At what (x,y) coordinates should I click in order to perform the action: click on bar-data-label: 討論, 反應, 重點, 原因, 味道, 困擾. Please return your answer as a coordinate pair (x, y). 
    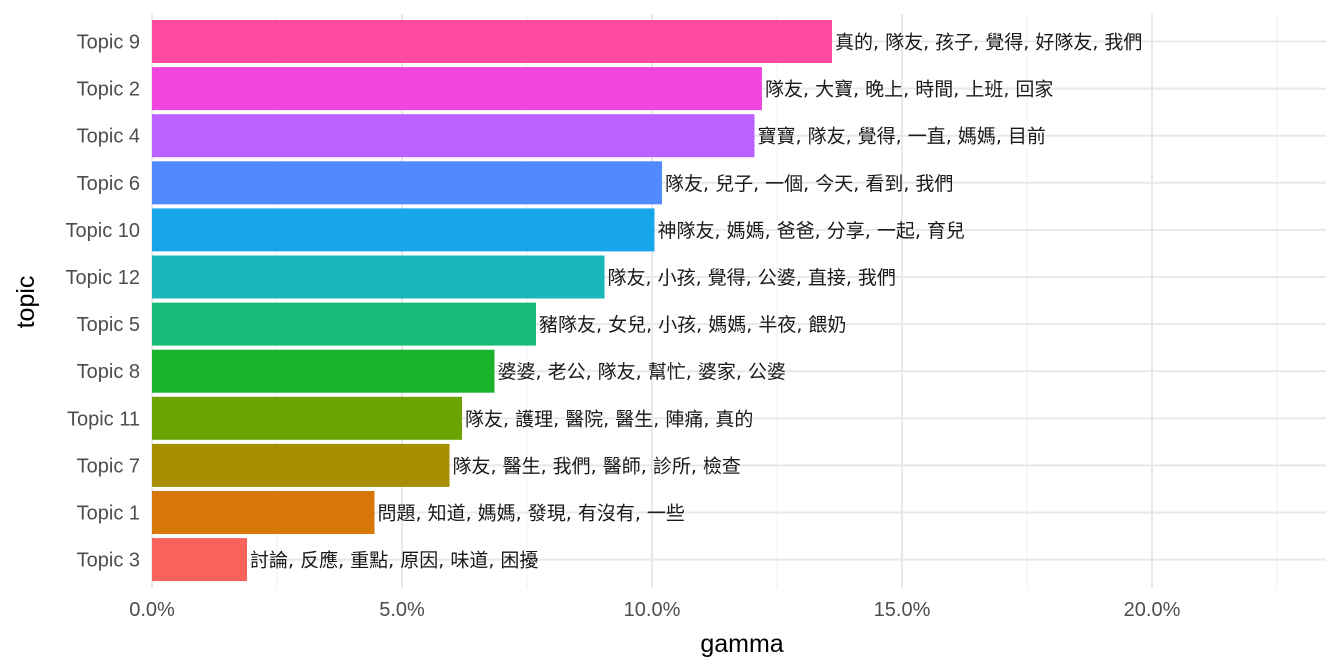
    Looking at the image, I should click on (394, 560).